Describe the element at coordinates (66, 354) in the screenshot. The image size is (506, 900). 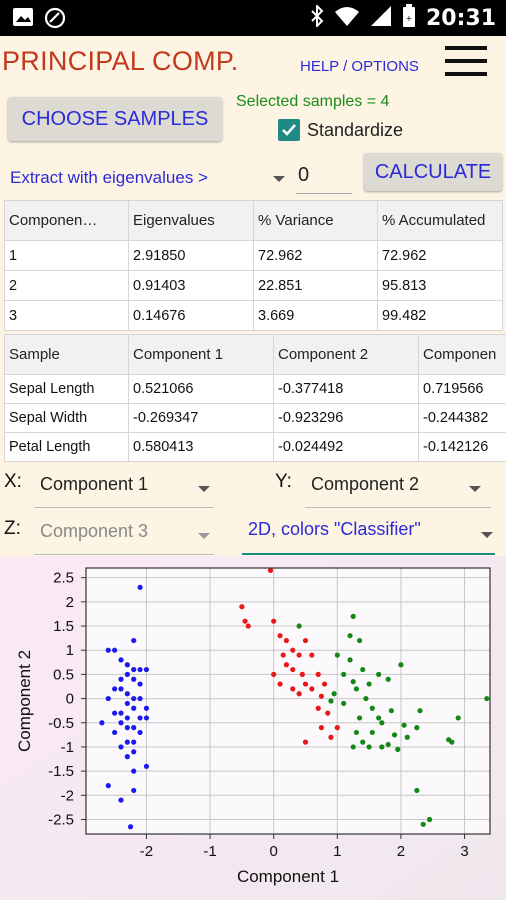
I see `table-header-cell: Sample` at that location.